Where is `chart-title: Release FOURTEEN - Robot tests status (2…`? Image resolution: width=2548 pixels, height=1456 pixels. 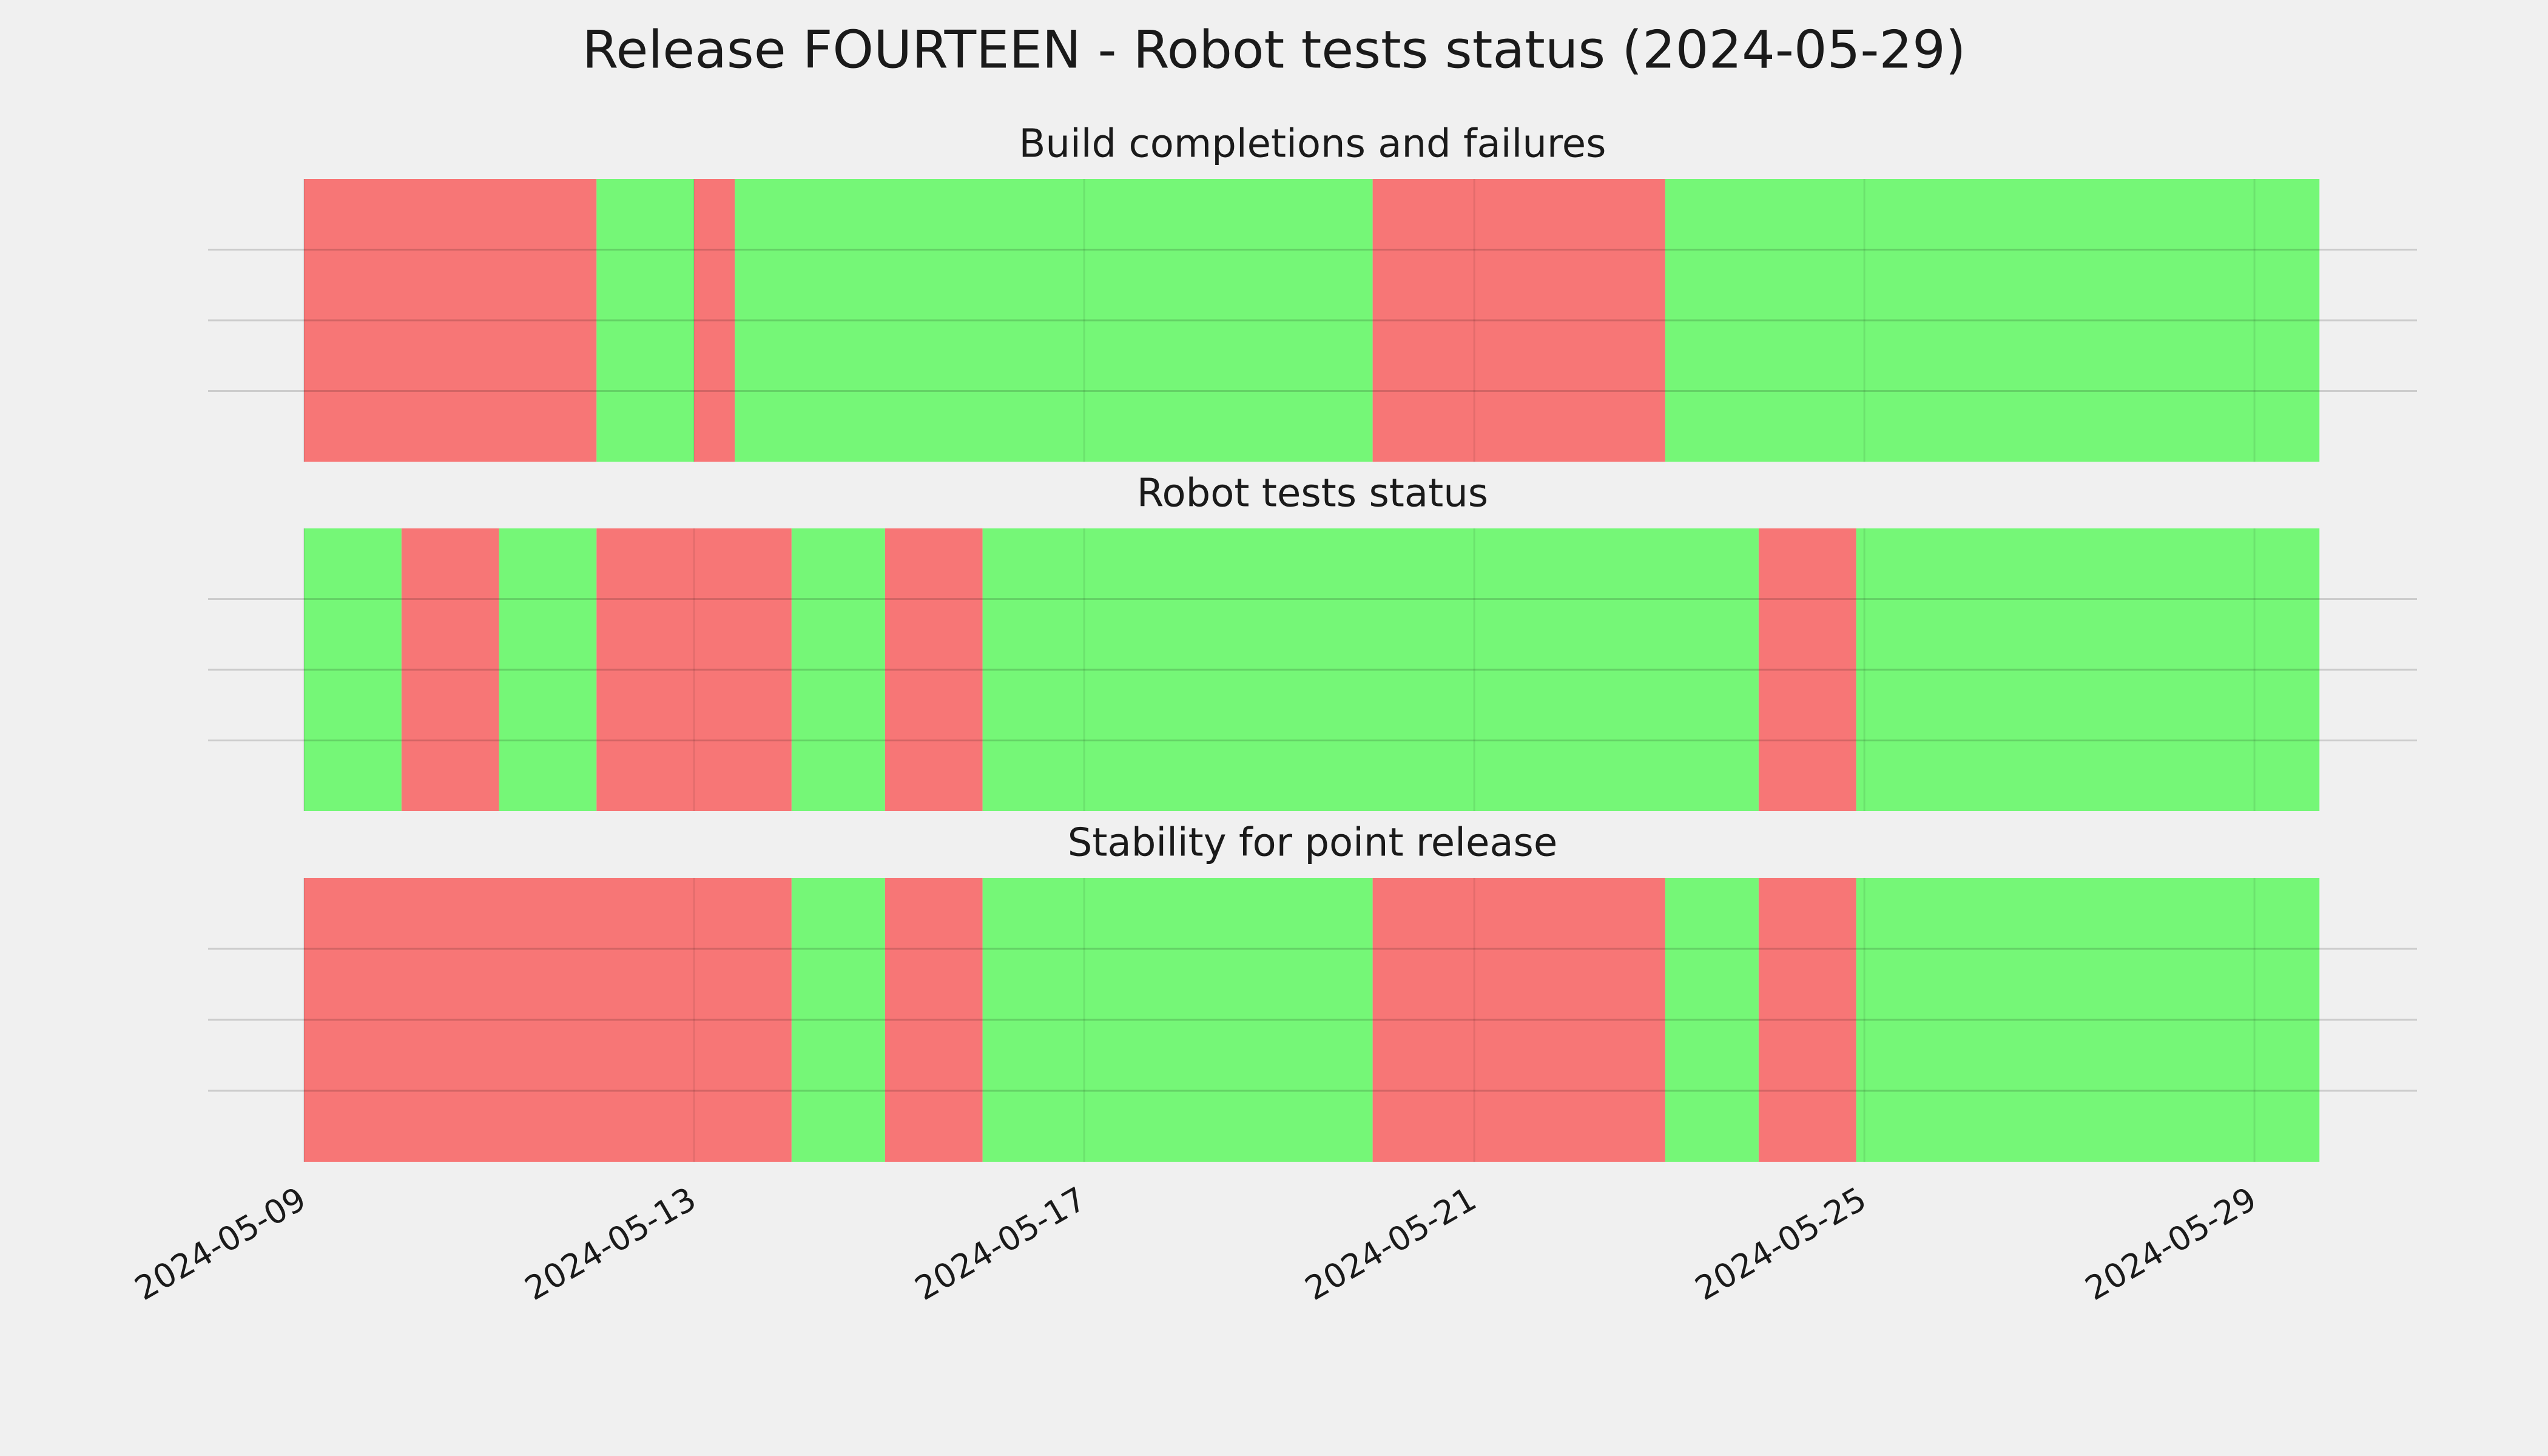
chart-title: Release FOURTEEN - Robot tests status (2… is located at coordinates (1274, 49).